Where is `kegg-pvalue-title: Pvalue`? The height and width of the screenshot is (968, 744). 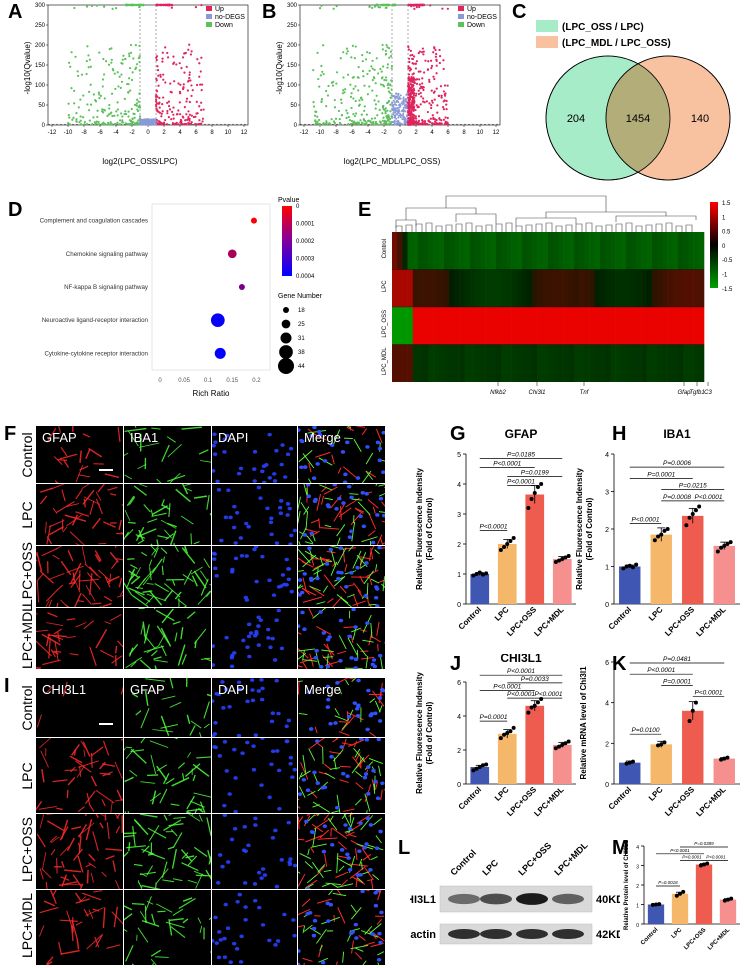 kegg-pvalue-title: Pvalue is located at coordinates (289, 200).